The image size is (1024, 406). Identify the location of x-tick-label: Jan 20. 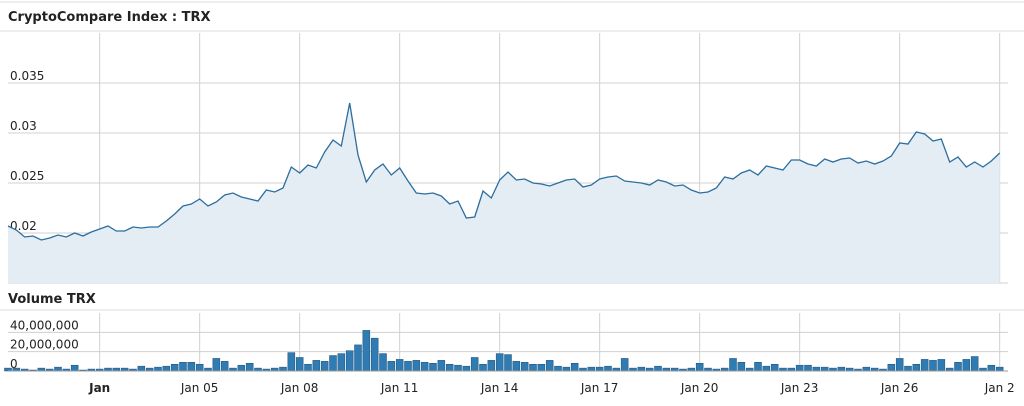
(699, 388).